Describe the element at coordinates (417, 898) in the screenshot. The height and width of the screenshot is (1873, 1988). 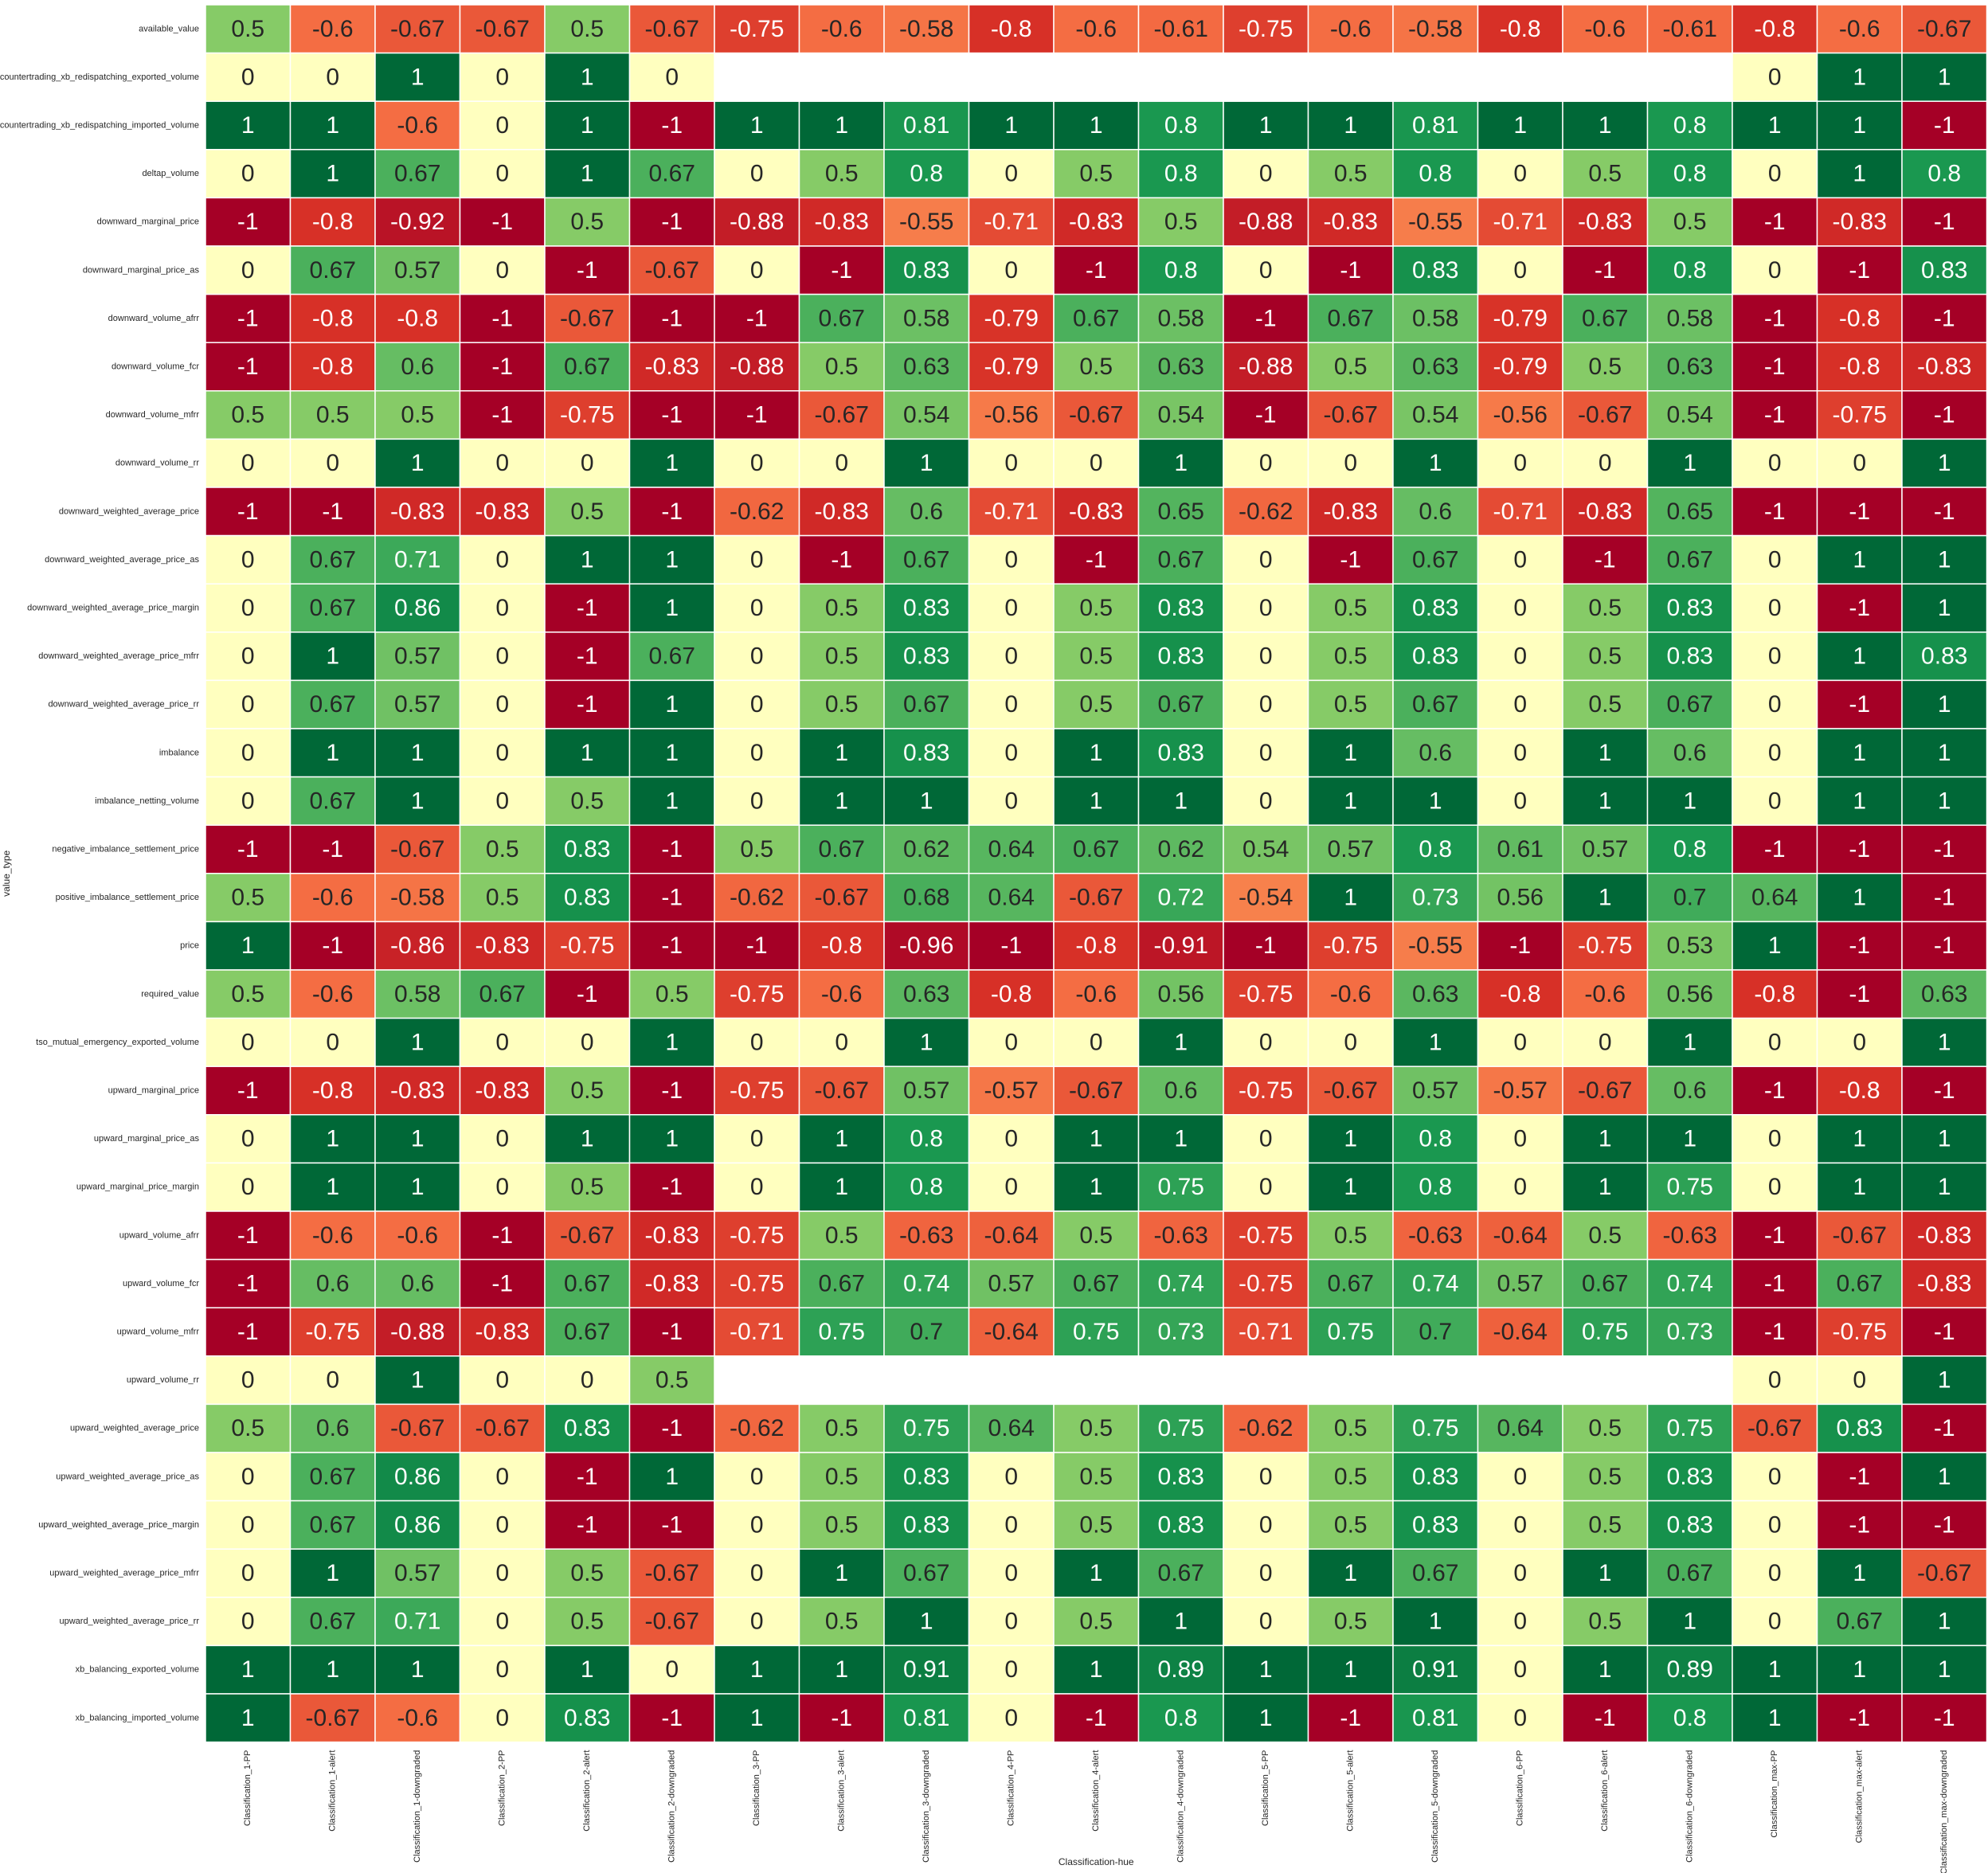
I see `cell-value-label: -0.58` at that location.